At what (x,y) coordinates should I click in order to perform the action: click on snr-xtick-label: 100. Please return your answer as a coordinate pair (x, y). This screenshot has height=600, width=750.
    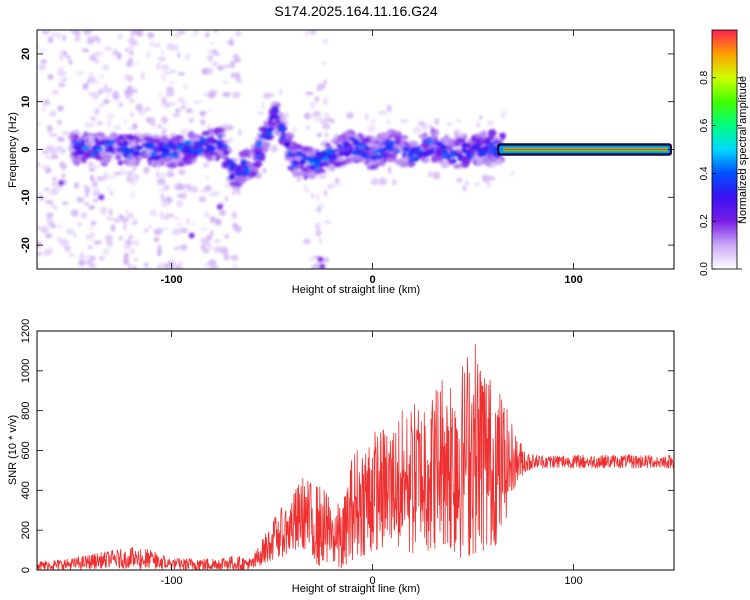
    Looking at the image, I should click on (573, 581).